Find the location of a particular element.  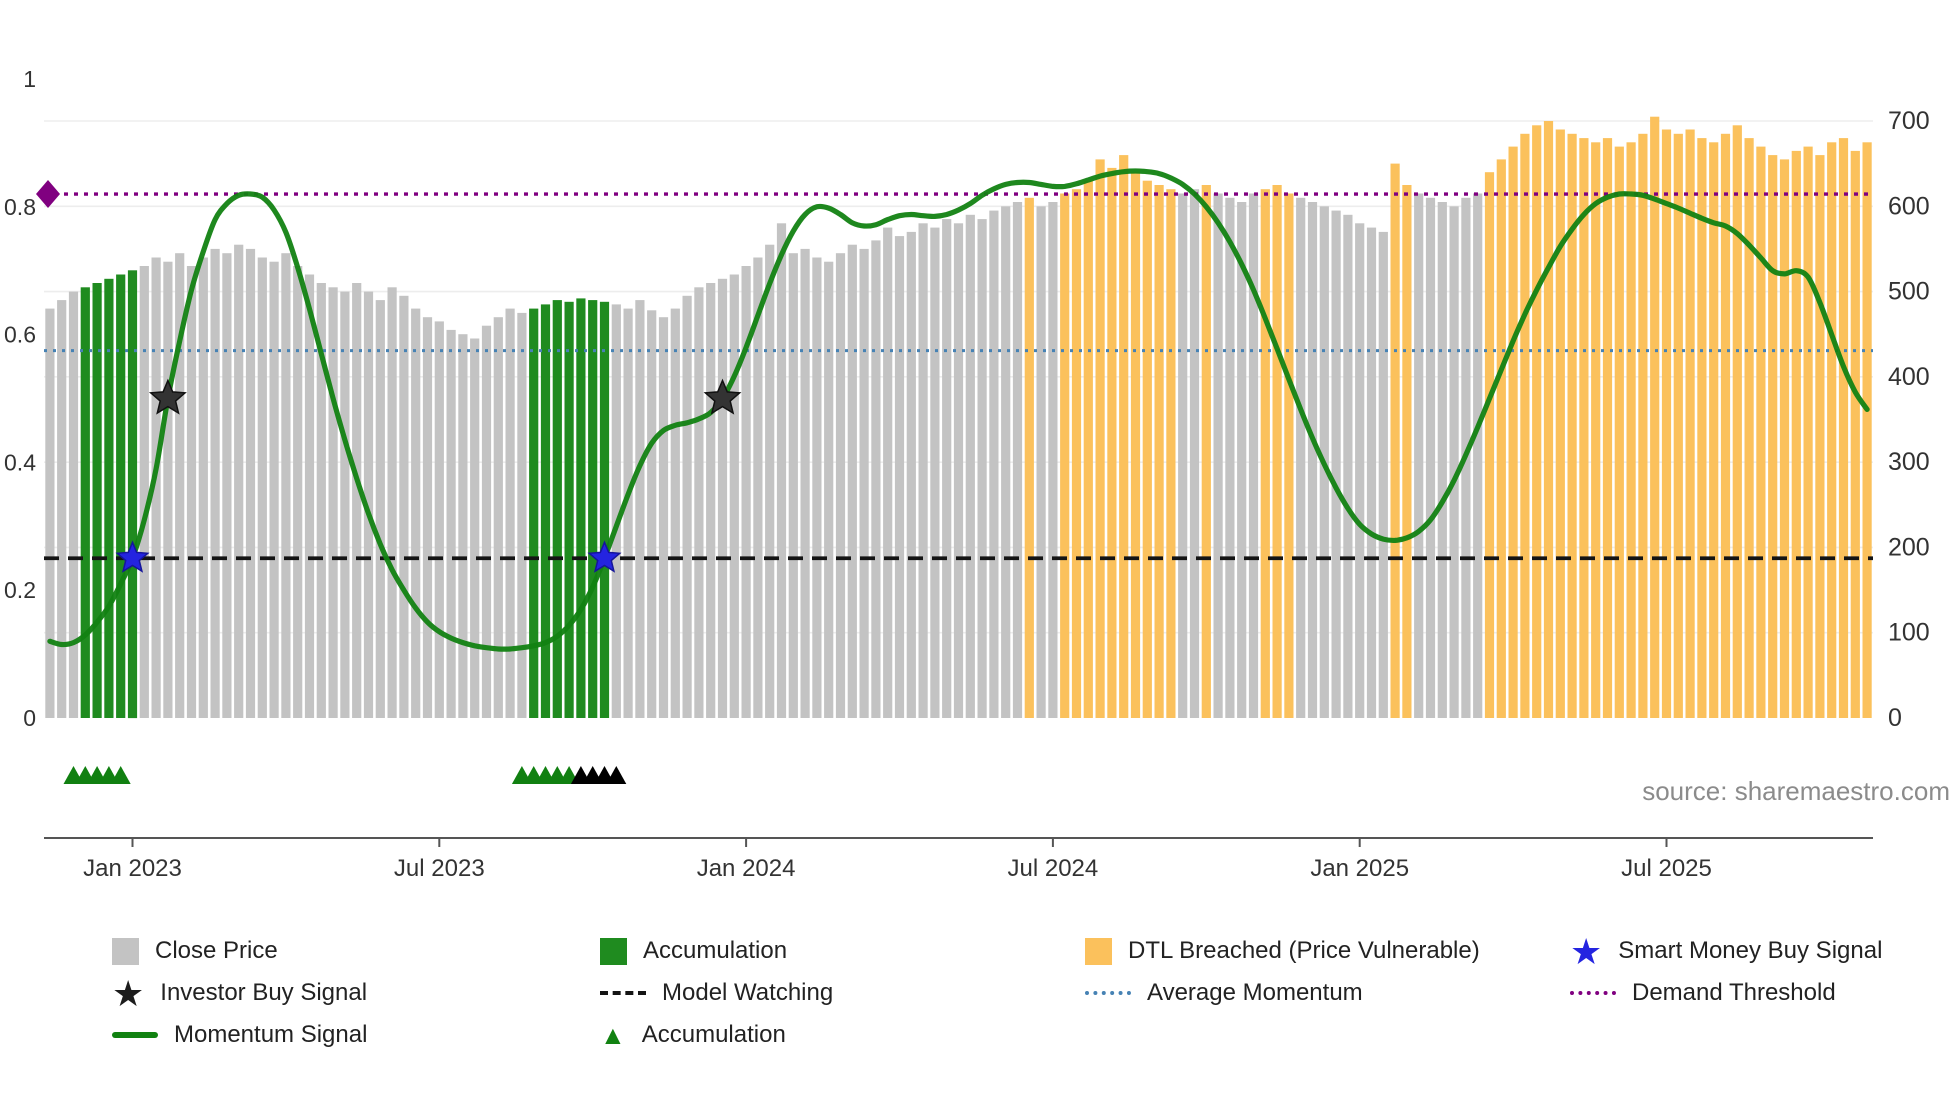

left-tick-label: 0.2 is located at coordinates (20, 590).